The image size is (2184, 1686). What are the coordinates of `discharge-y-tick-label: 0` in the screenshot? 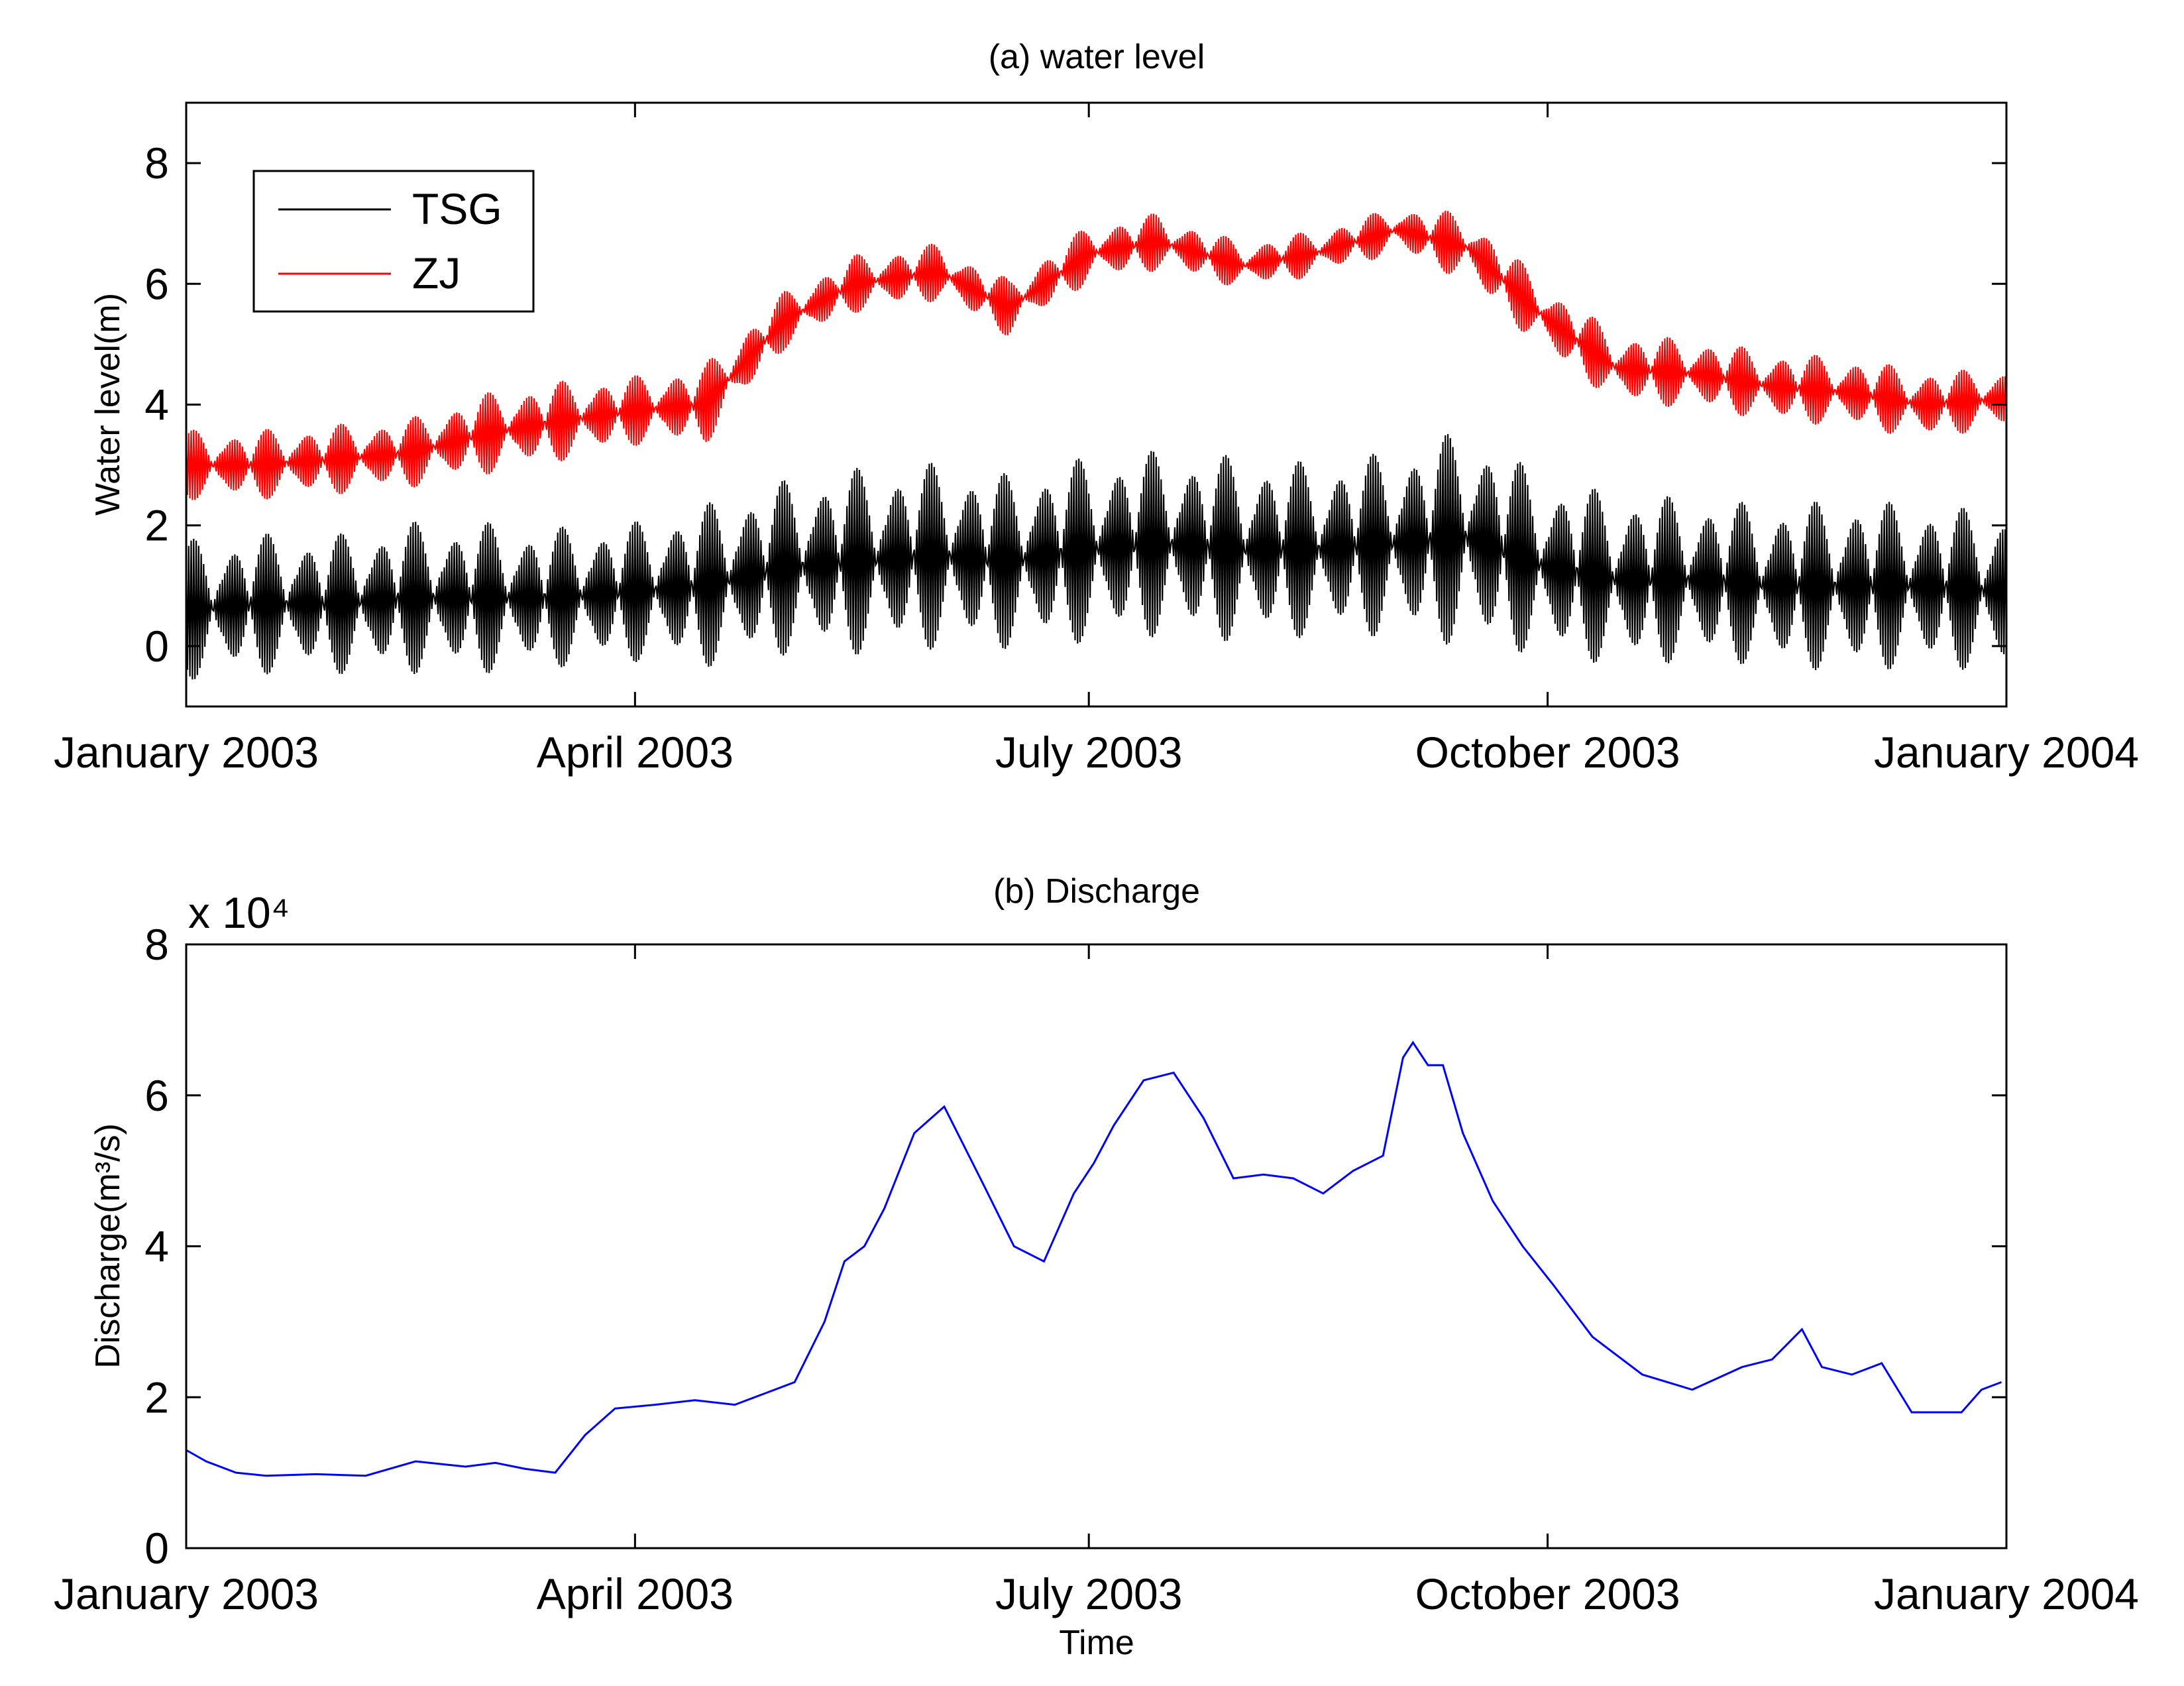 It's located at (156, 1548).